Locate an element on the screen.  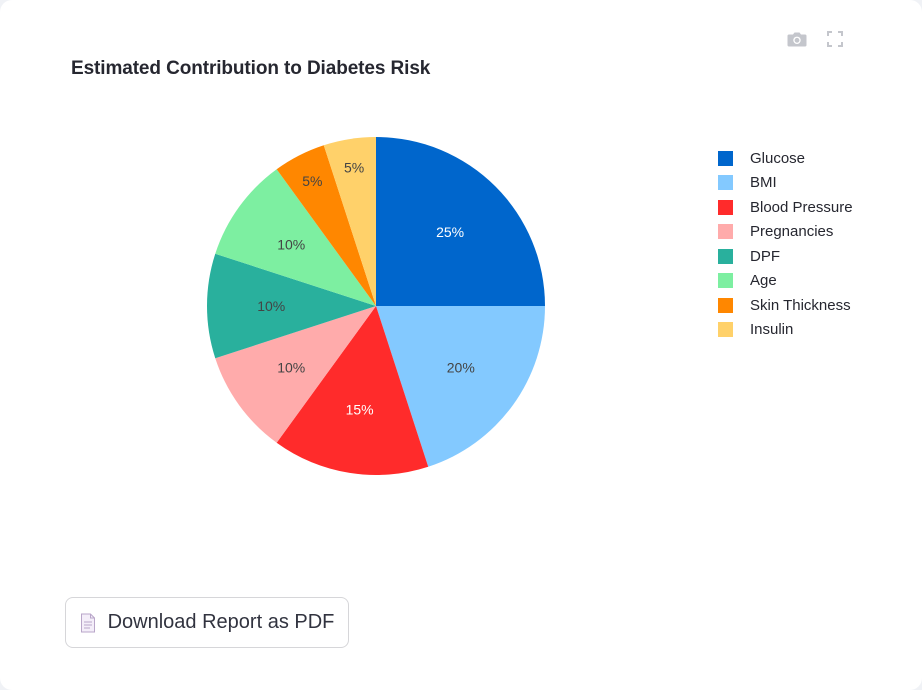
pie-slice-age is located at coordinates (295, 237).